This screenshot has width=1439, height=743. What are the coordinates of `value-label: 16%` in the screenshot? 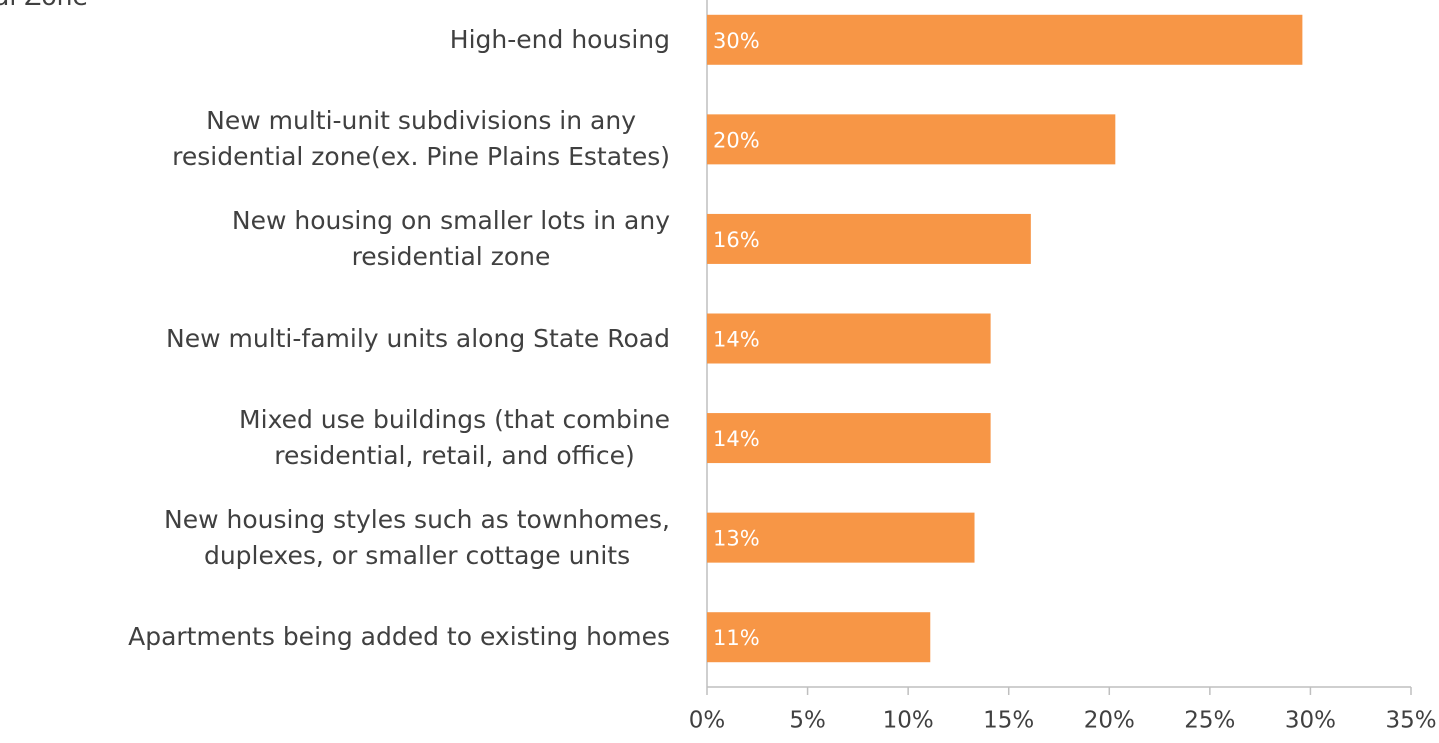 It's located at (736, 240).